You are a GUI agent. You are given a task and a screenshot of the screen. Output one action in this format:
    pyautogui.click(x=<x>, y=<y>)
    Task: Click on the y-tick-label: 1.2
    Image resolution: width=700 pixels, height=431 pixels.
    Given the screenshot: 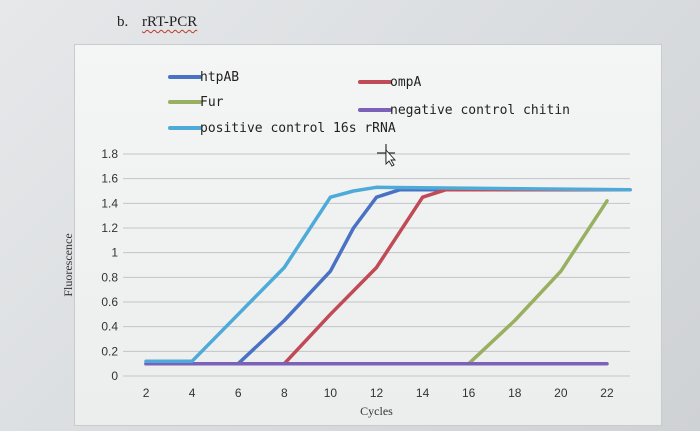 What is the action you would take?
    pyautogui.click(x=109, y=228)
    